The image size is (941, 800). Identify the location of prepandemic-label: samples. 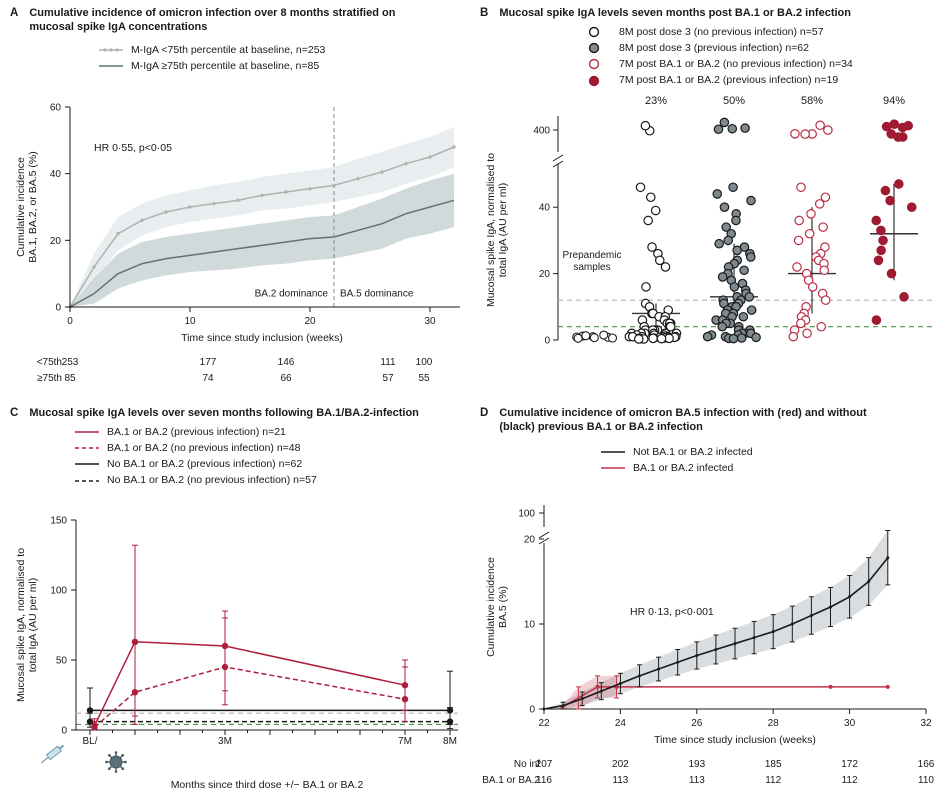
(591, 267).